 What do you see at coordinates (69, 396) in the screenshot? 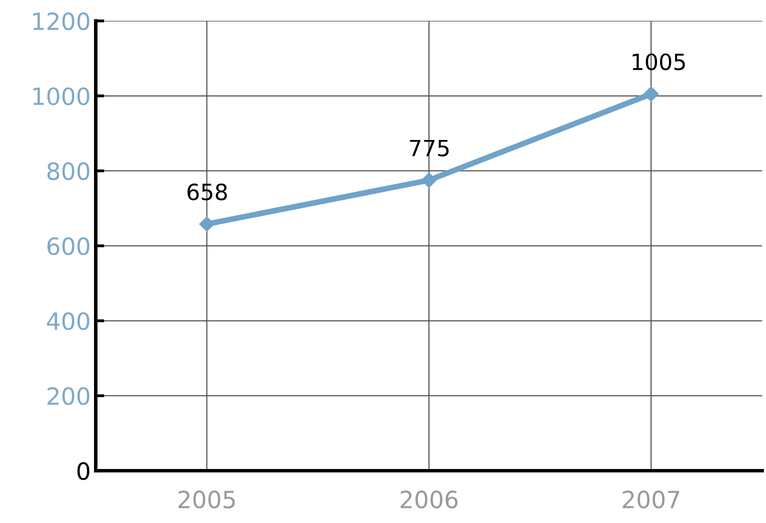
I see `y-tick-label: 200` at bounding box center [69, 396].